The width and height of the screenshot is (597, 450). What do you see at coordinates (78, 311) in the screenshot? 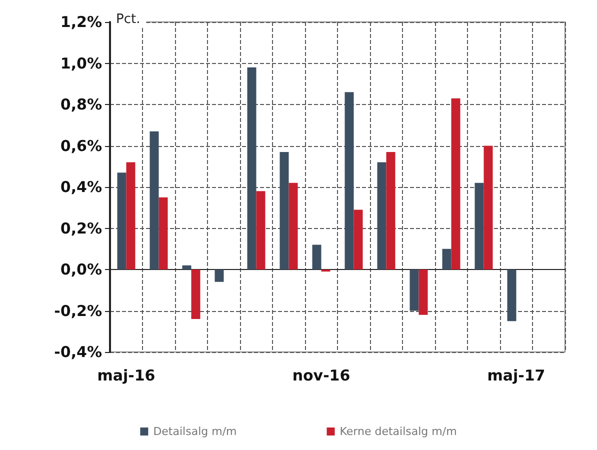
I see `y-tick-label: -0,2%` at bounding box center [78, 311].